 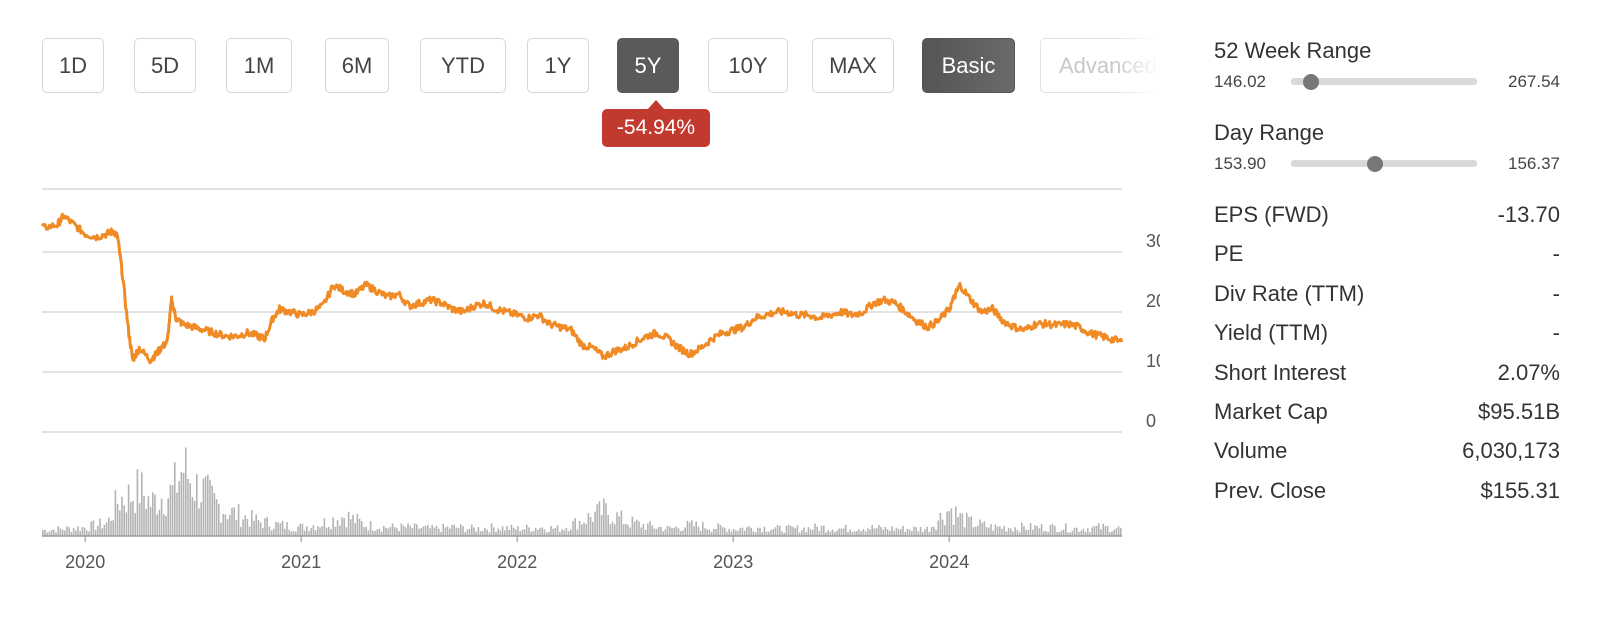 What do you see at coordinates (748, 65) in the screenshot?
I see `range-button-10y: 10Y` at bounding box center [748, 65].